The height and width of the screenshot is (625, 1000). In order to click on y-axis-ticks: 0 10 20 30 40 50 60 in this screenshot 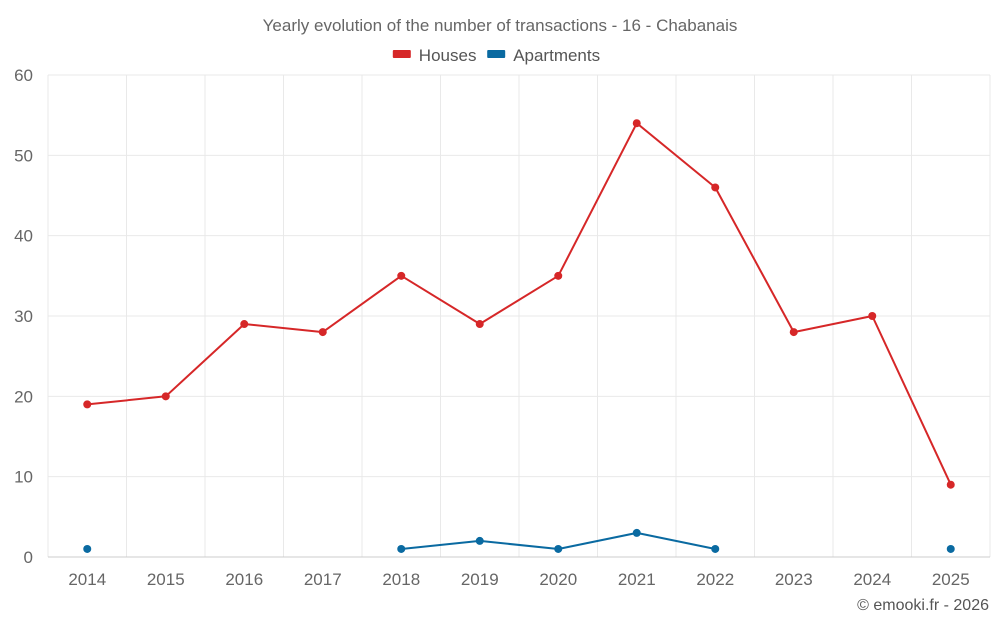, I will do `click(23, 316)`.